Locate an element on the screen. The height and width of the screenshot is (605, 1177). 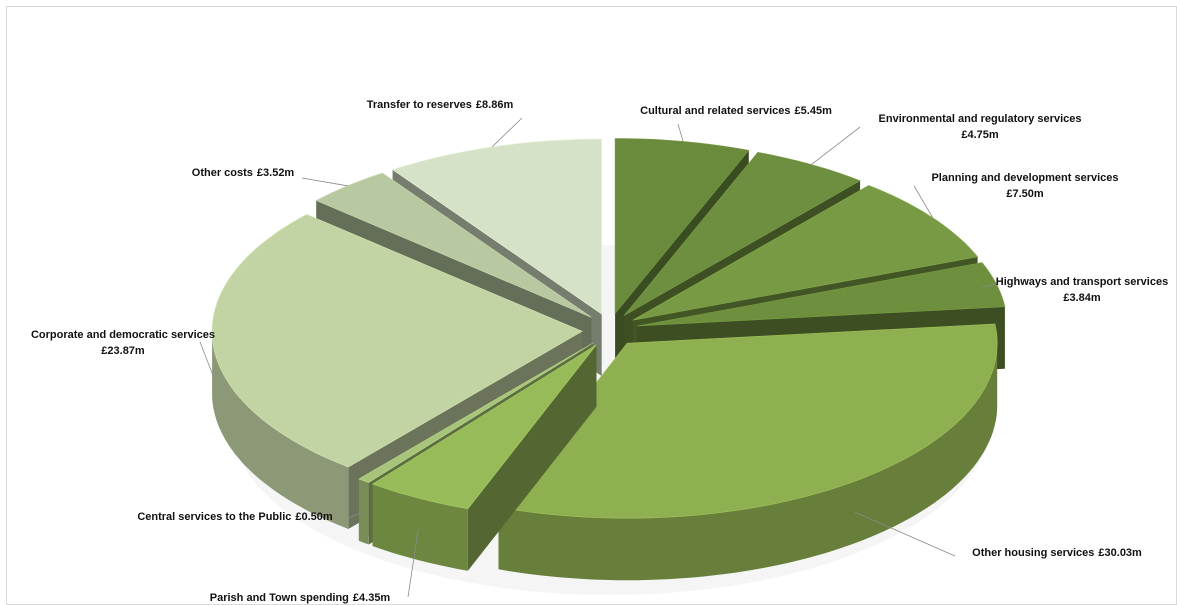
value-label: £8.86m is located at coordinates (495, 105).